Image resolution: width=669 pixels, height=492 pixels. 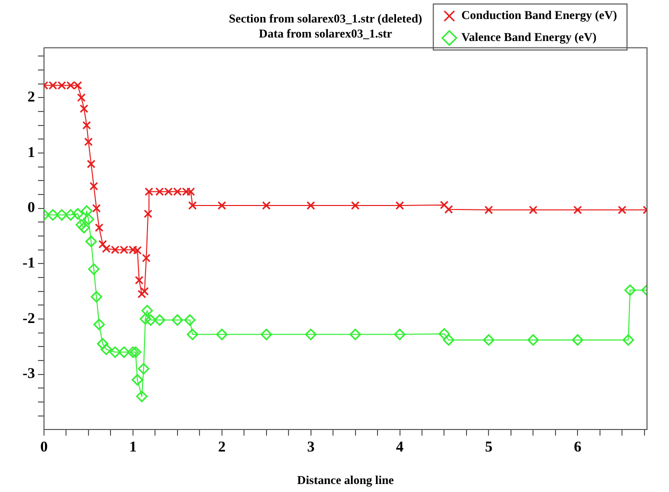 What do you see at coordinates (28, 263) in the screenshot?
I see `y-tick-label: -1` at bounding box center [28, 263].